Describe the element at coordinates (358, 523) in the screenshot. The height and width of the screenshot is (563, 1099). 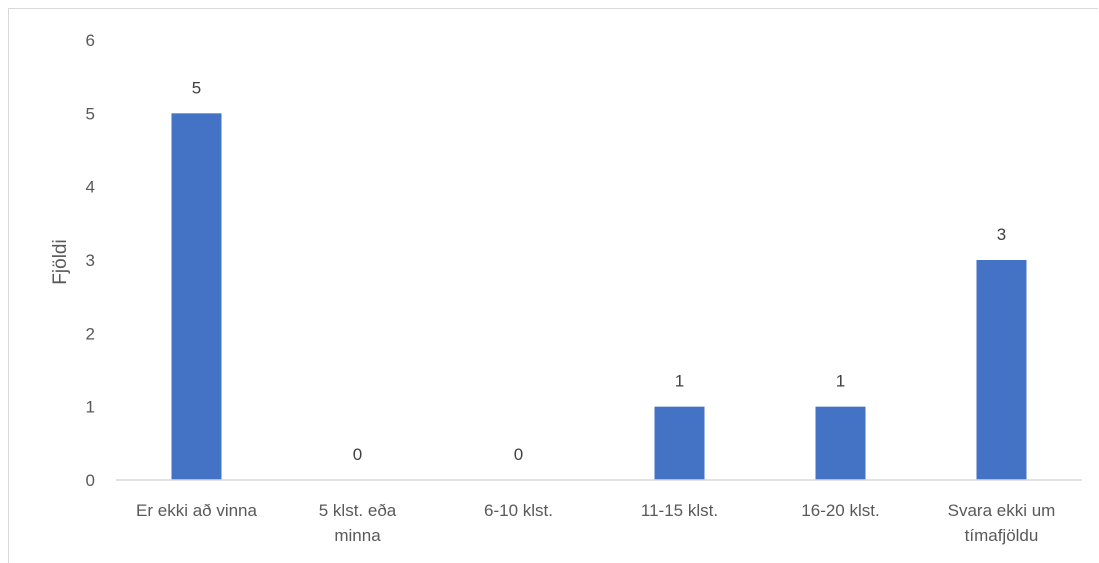
I see `x-tick-label: 5 klst. eða minna` at that location.